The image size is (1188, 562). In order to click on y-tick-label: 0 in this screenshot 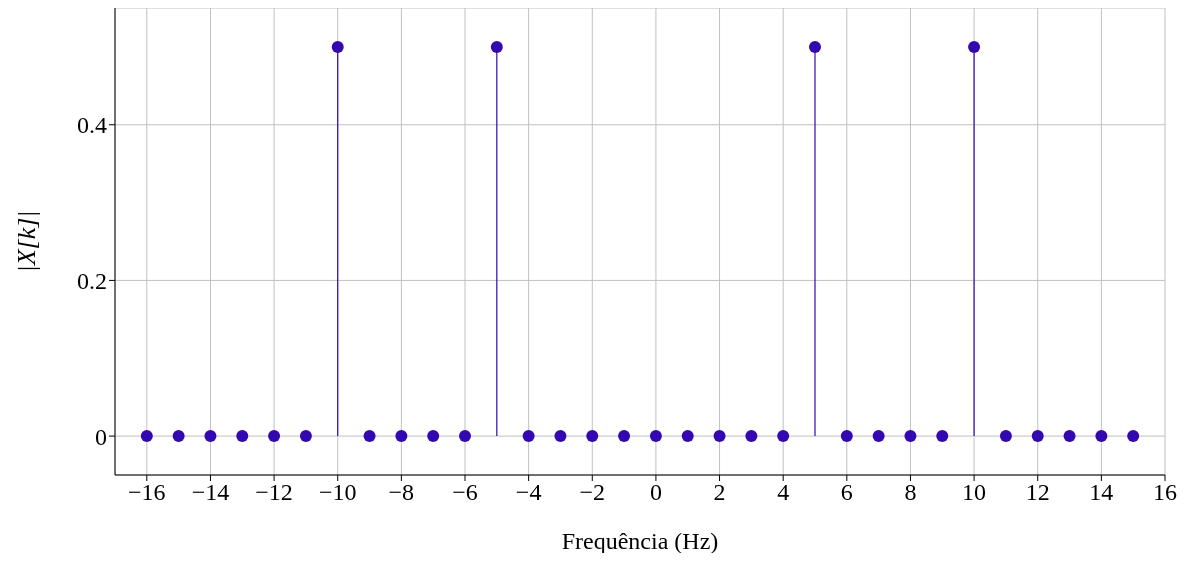, I will do `click(101, 436)`.